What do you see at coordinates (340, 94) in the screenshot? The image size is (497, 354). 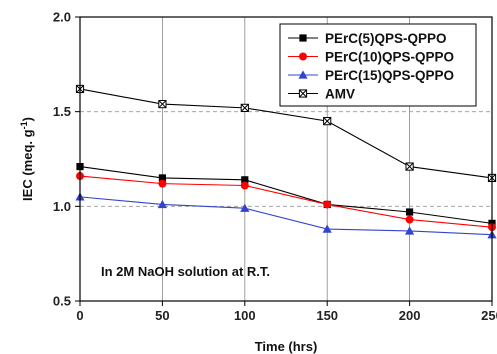 I see `legend-label: AMV` at bounding box center [340, 94].